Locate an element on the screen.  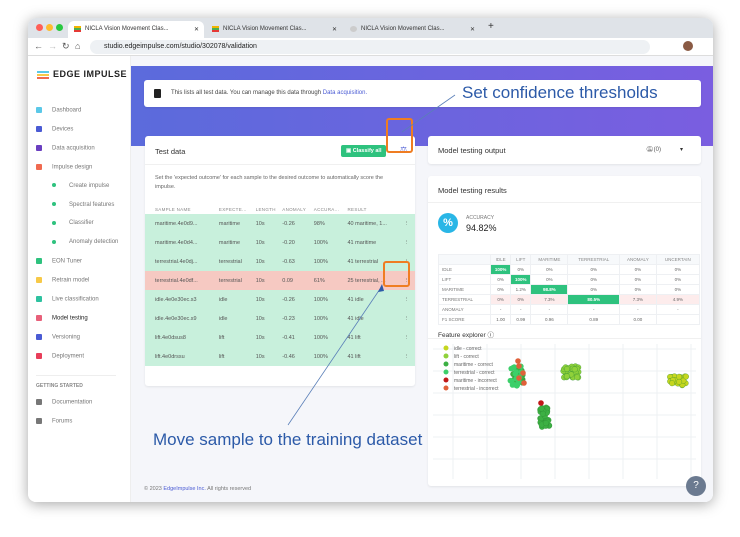
table-row: lift.4e0dsus8 lift 10s -0.41 100% 41 lift ⋮ is located at coordinates (280, 337).